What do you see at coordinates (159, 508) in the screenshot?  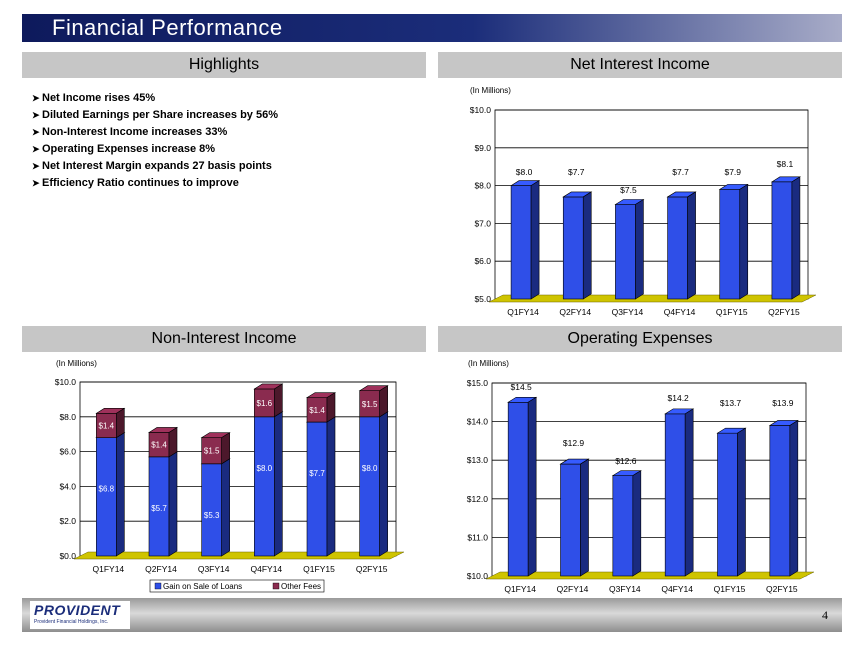 I see `data-label: $5.7` at bounding box center [159, 508].